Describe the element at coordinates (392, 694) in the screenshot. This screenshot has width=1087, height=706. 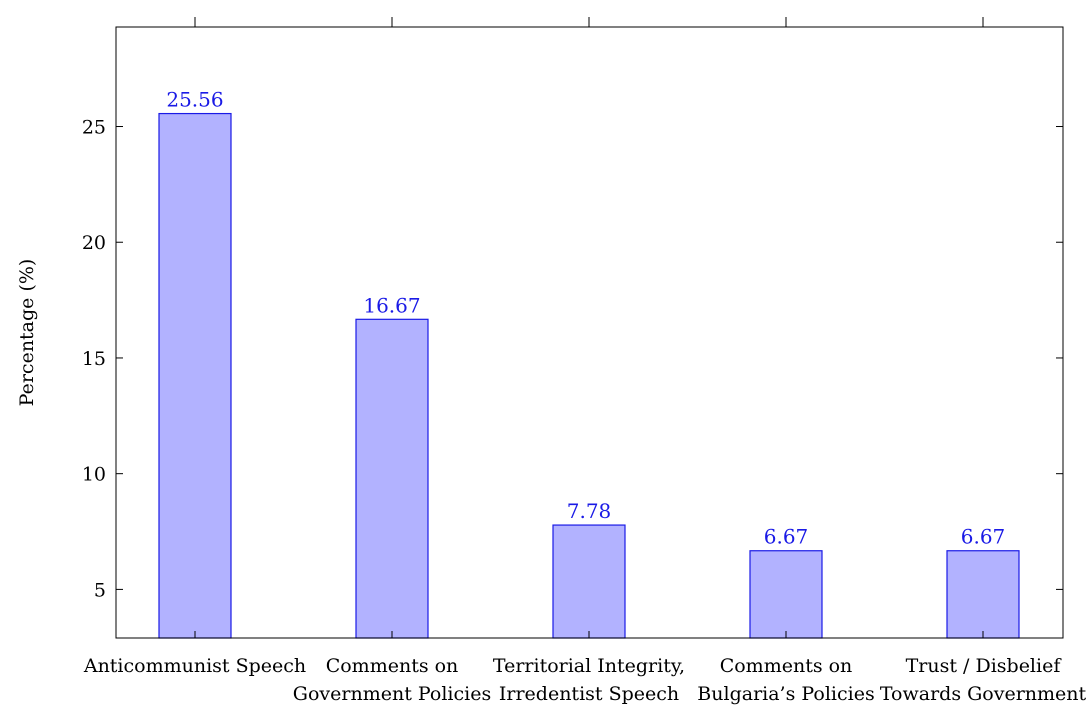
I see `x-tick-label: Government Policies` at that location.